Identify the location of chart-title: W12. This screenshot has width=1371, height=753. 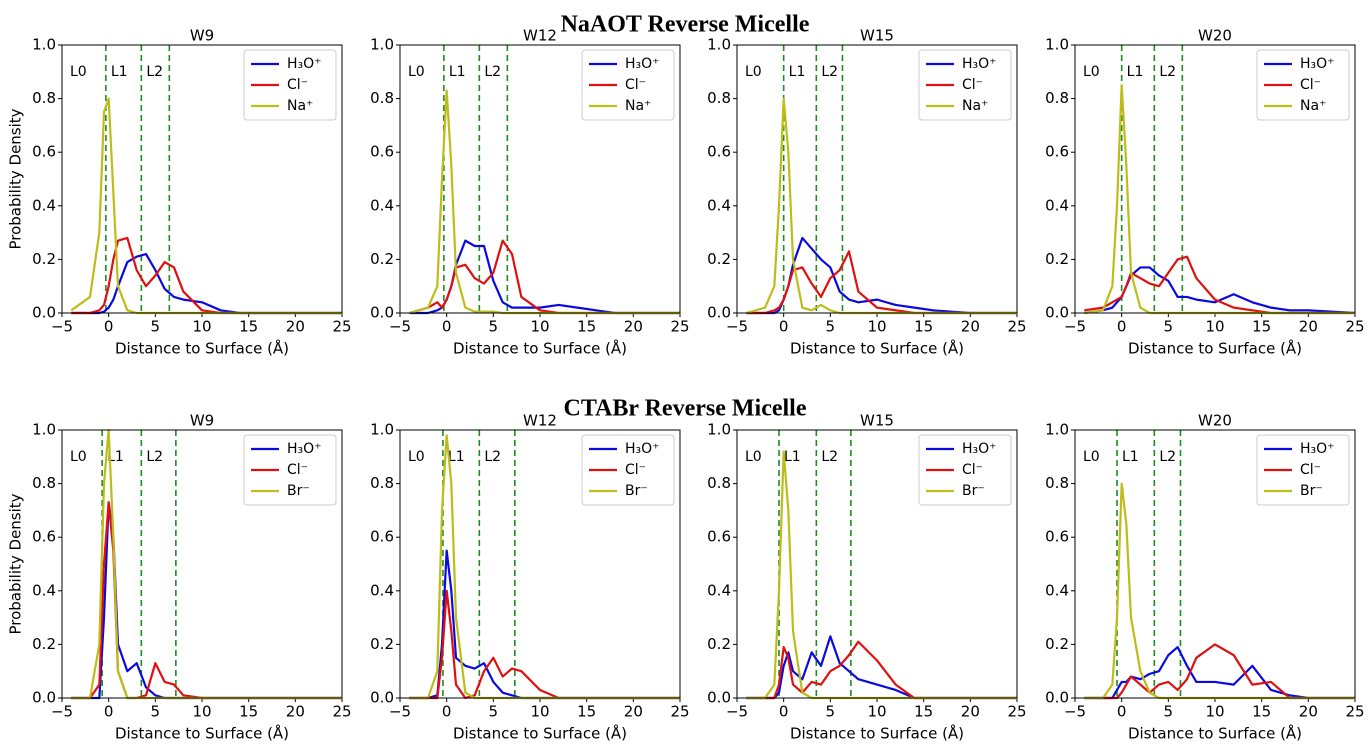
(540, 36).